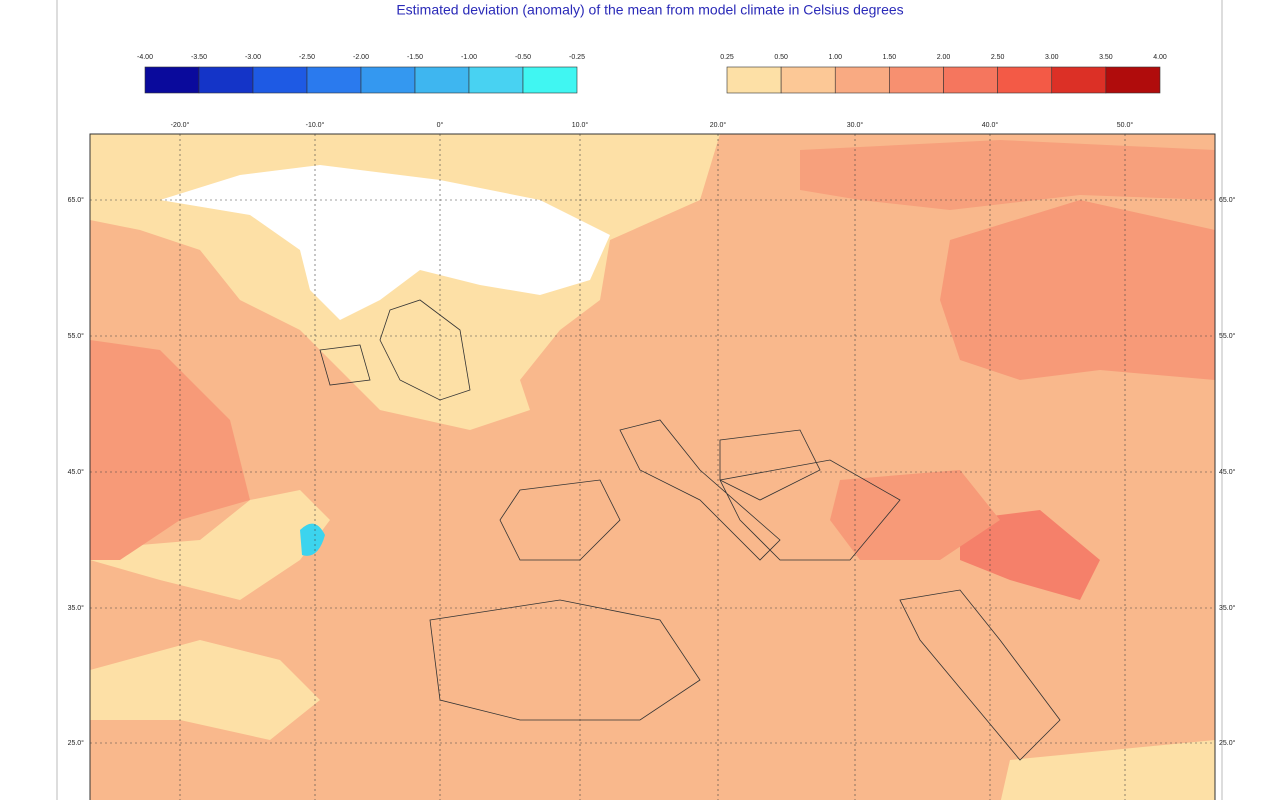  What do you see at coordinates (1125, 125) in the screenshot?
I see `lon-label: 50.0°` at bounding box center [1125, 125].